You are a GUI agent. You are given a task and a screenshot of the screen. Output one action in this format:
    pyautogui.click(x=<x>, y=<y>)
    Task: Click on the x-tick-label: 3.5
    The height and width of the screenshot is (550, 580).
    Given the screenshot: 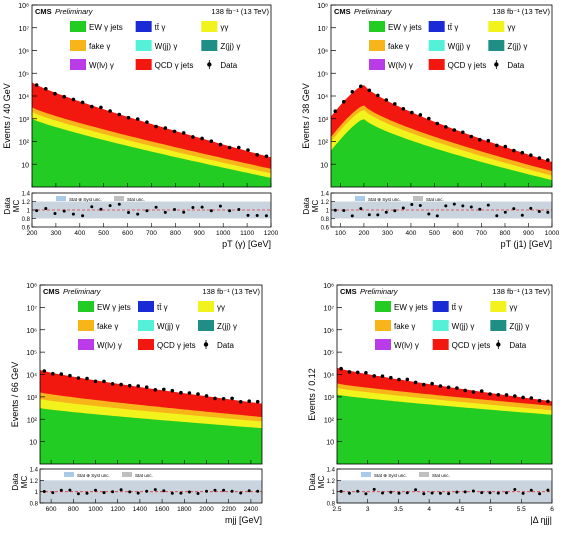 What is the action you would take?
    pyautogui.click(x=398, y=509)
    